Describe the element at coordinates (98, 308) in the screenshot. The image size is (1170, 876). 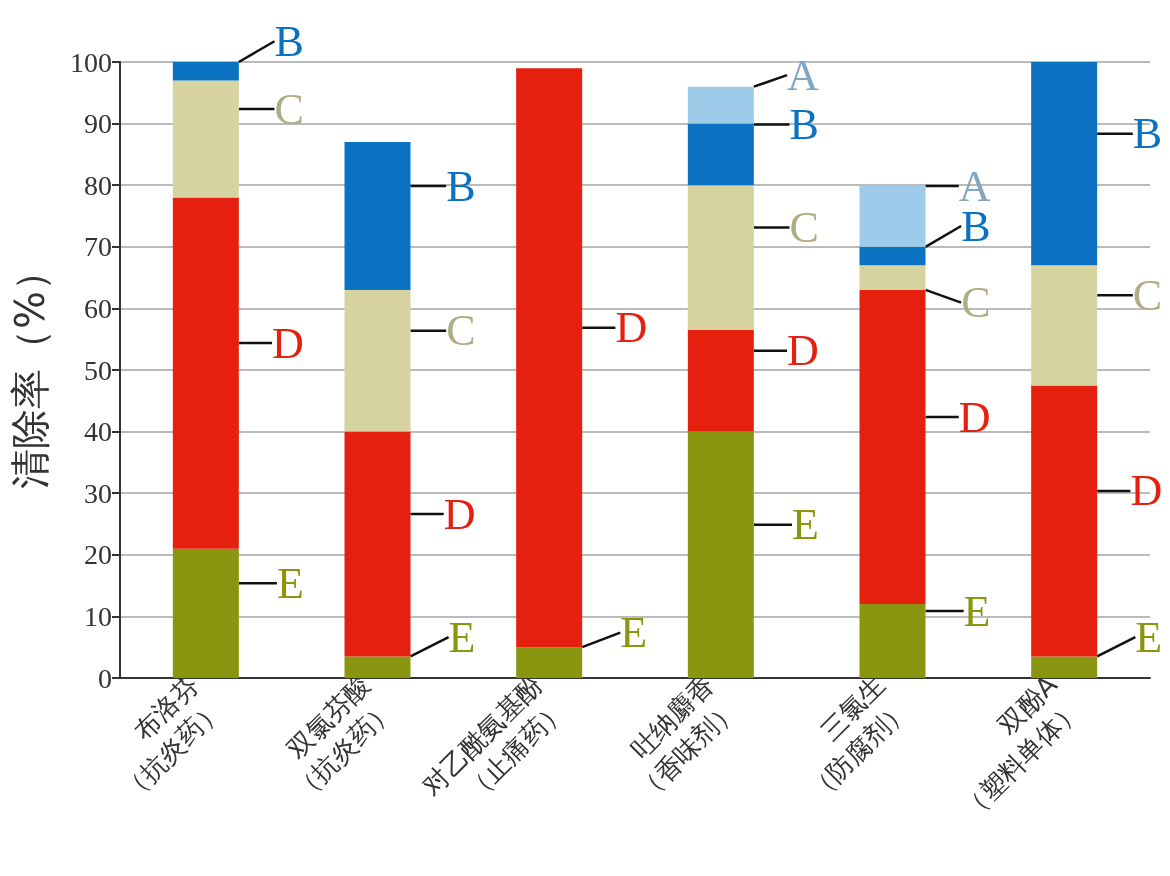
I see `y-tick-label: 60` at that location.